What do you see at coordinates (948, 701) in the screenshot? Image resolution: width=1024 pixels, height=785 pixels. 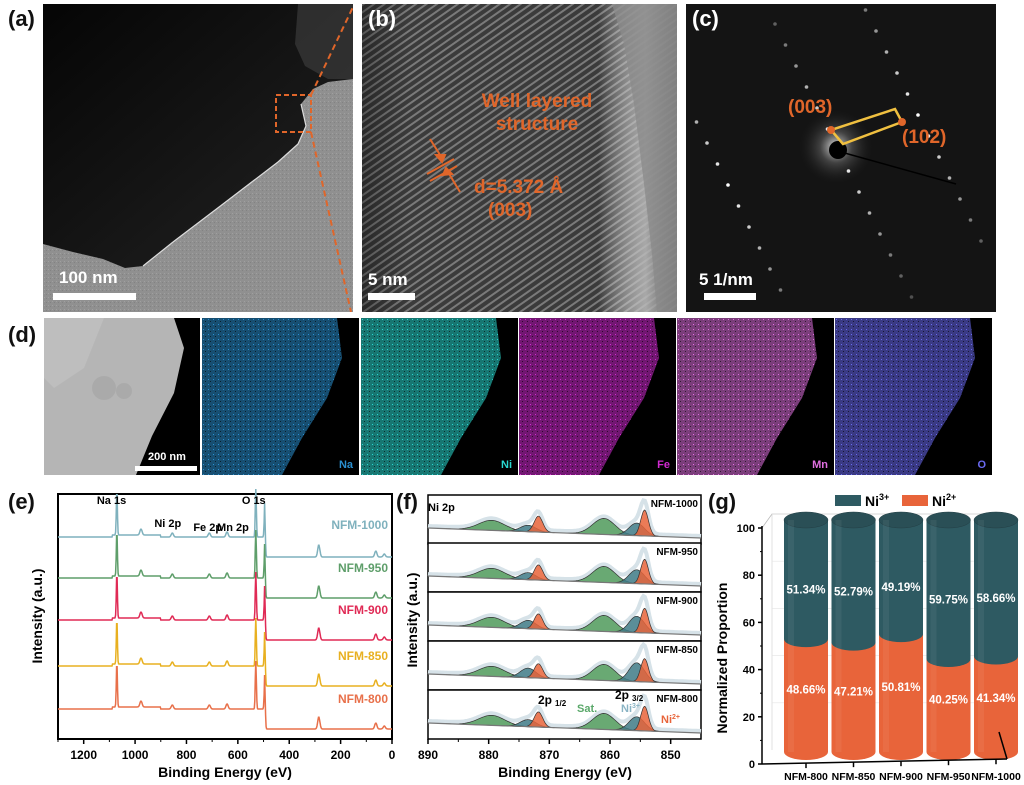 I see `bar-value-label-ni2: 40.25%` at bounding box center [948, 701].